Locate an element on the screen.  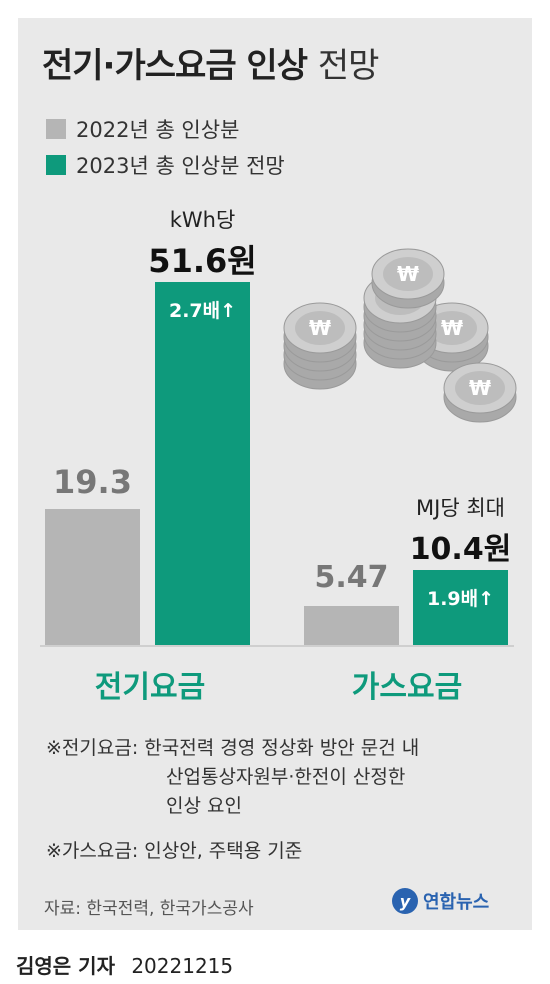
bar-gas-2022 is located at coordinates (351, 625).